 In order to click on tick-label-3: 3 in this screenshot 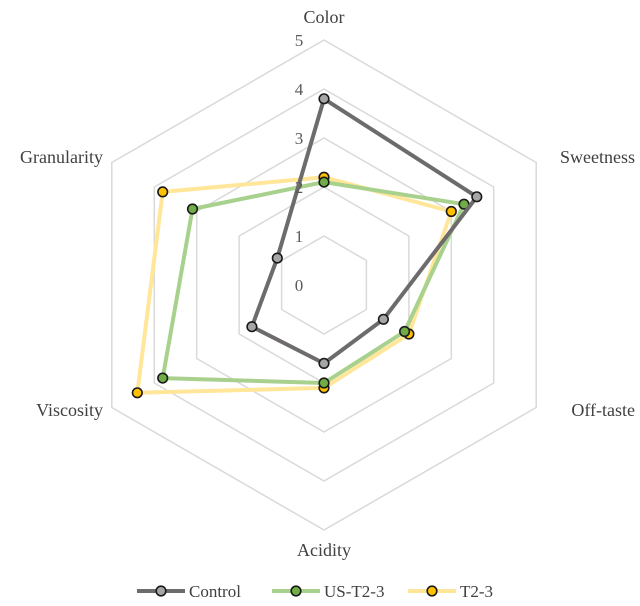, I will do `click(299, 138)`.